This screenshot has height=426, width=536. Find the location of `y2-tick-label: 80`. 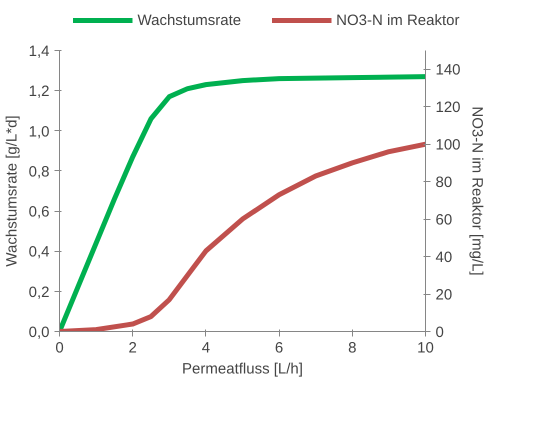

y2-tick-label: 80 is located at coordinates (444, 183).